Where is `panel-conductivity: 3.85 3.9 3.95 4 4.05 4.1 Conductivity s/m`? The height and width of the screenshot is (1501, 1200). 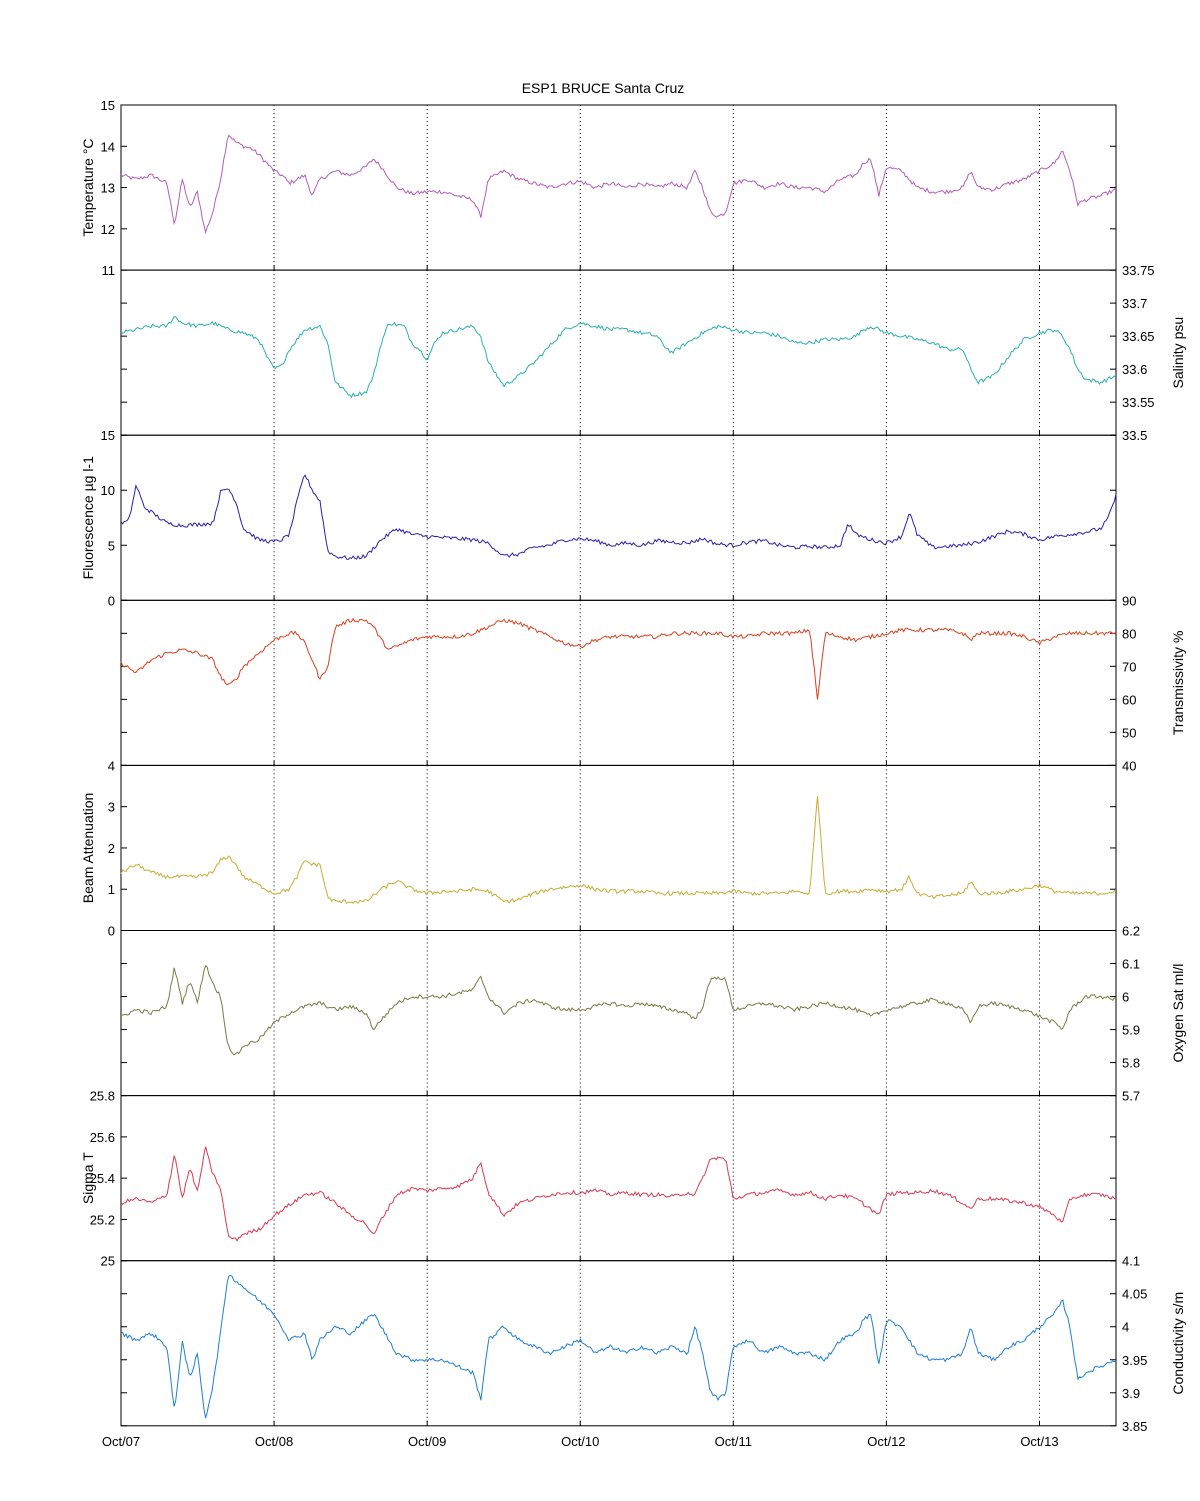 panel-conductivity: 3.85 3.9 3.95 4 4.05 4.1 Conductivity s/m is located at coordinates (653, 1344).